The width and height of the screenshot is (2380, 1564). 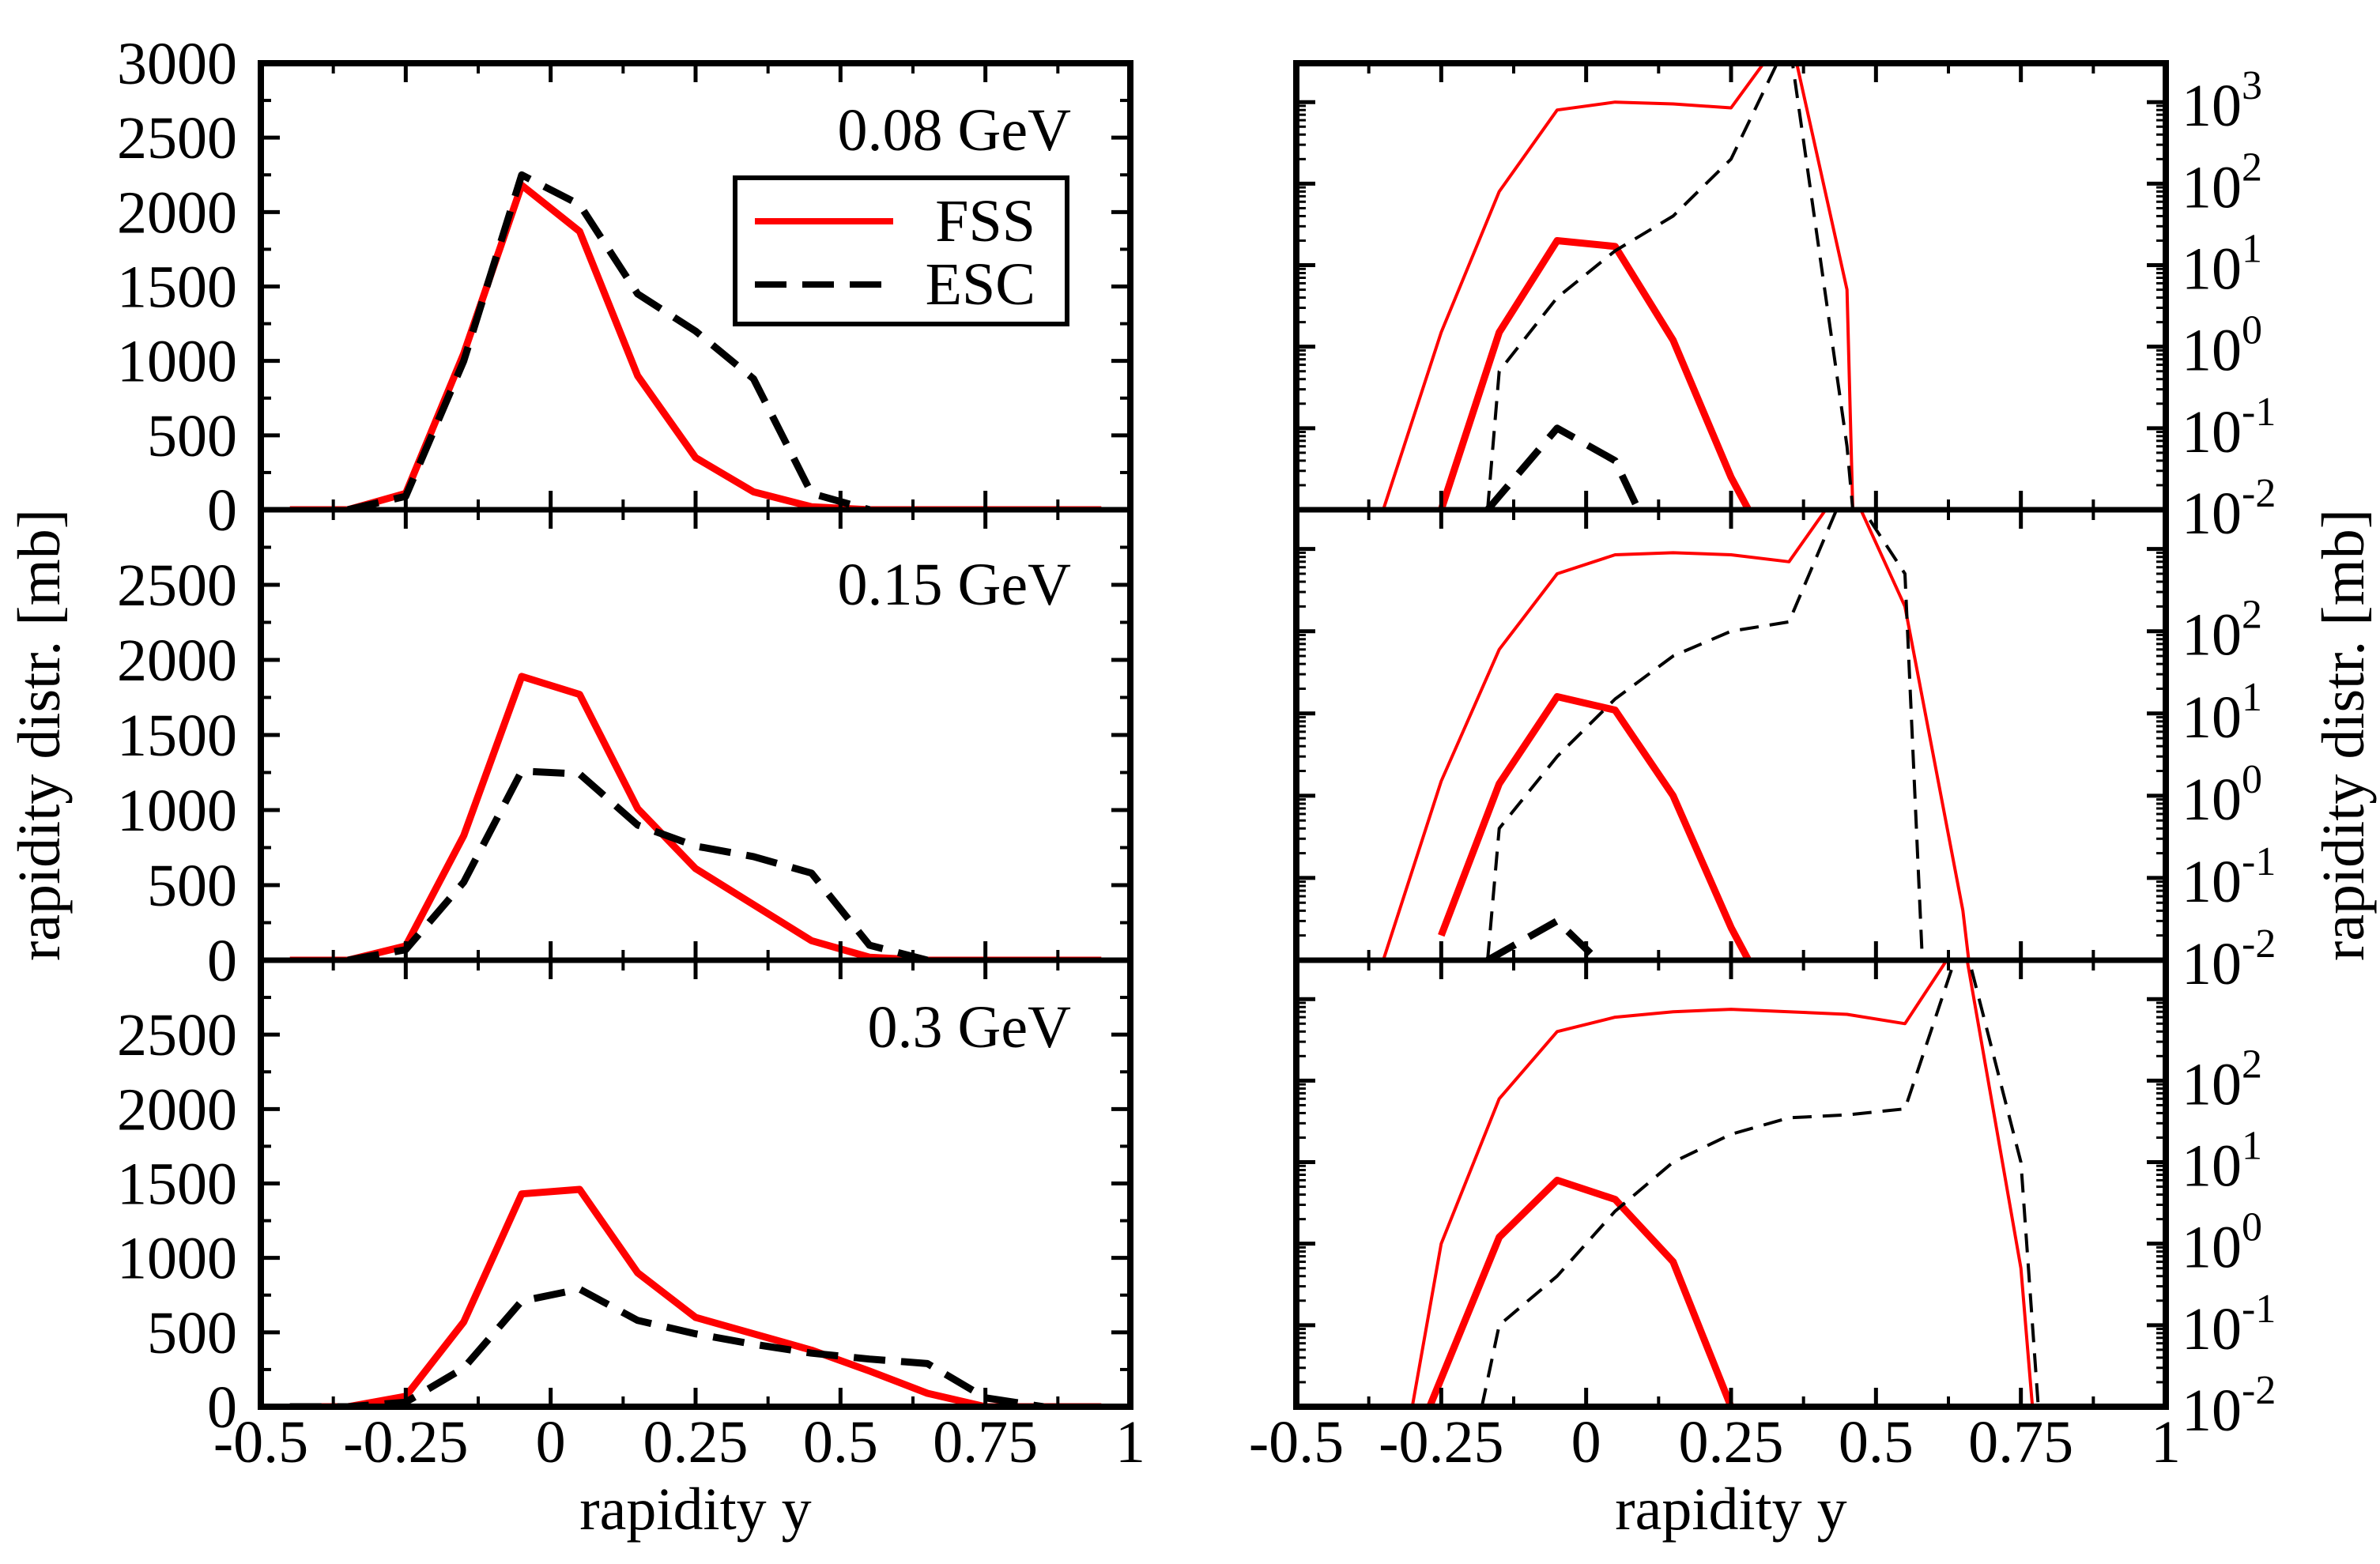 What do you see at coordinates (39, 735) in the screenshot?
I see `y-axis-title-left: rapidity distr. [mb]` at bounding box center [39, 735].